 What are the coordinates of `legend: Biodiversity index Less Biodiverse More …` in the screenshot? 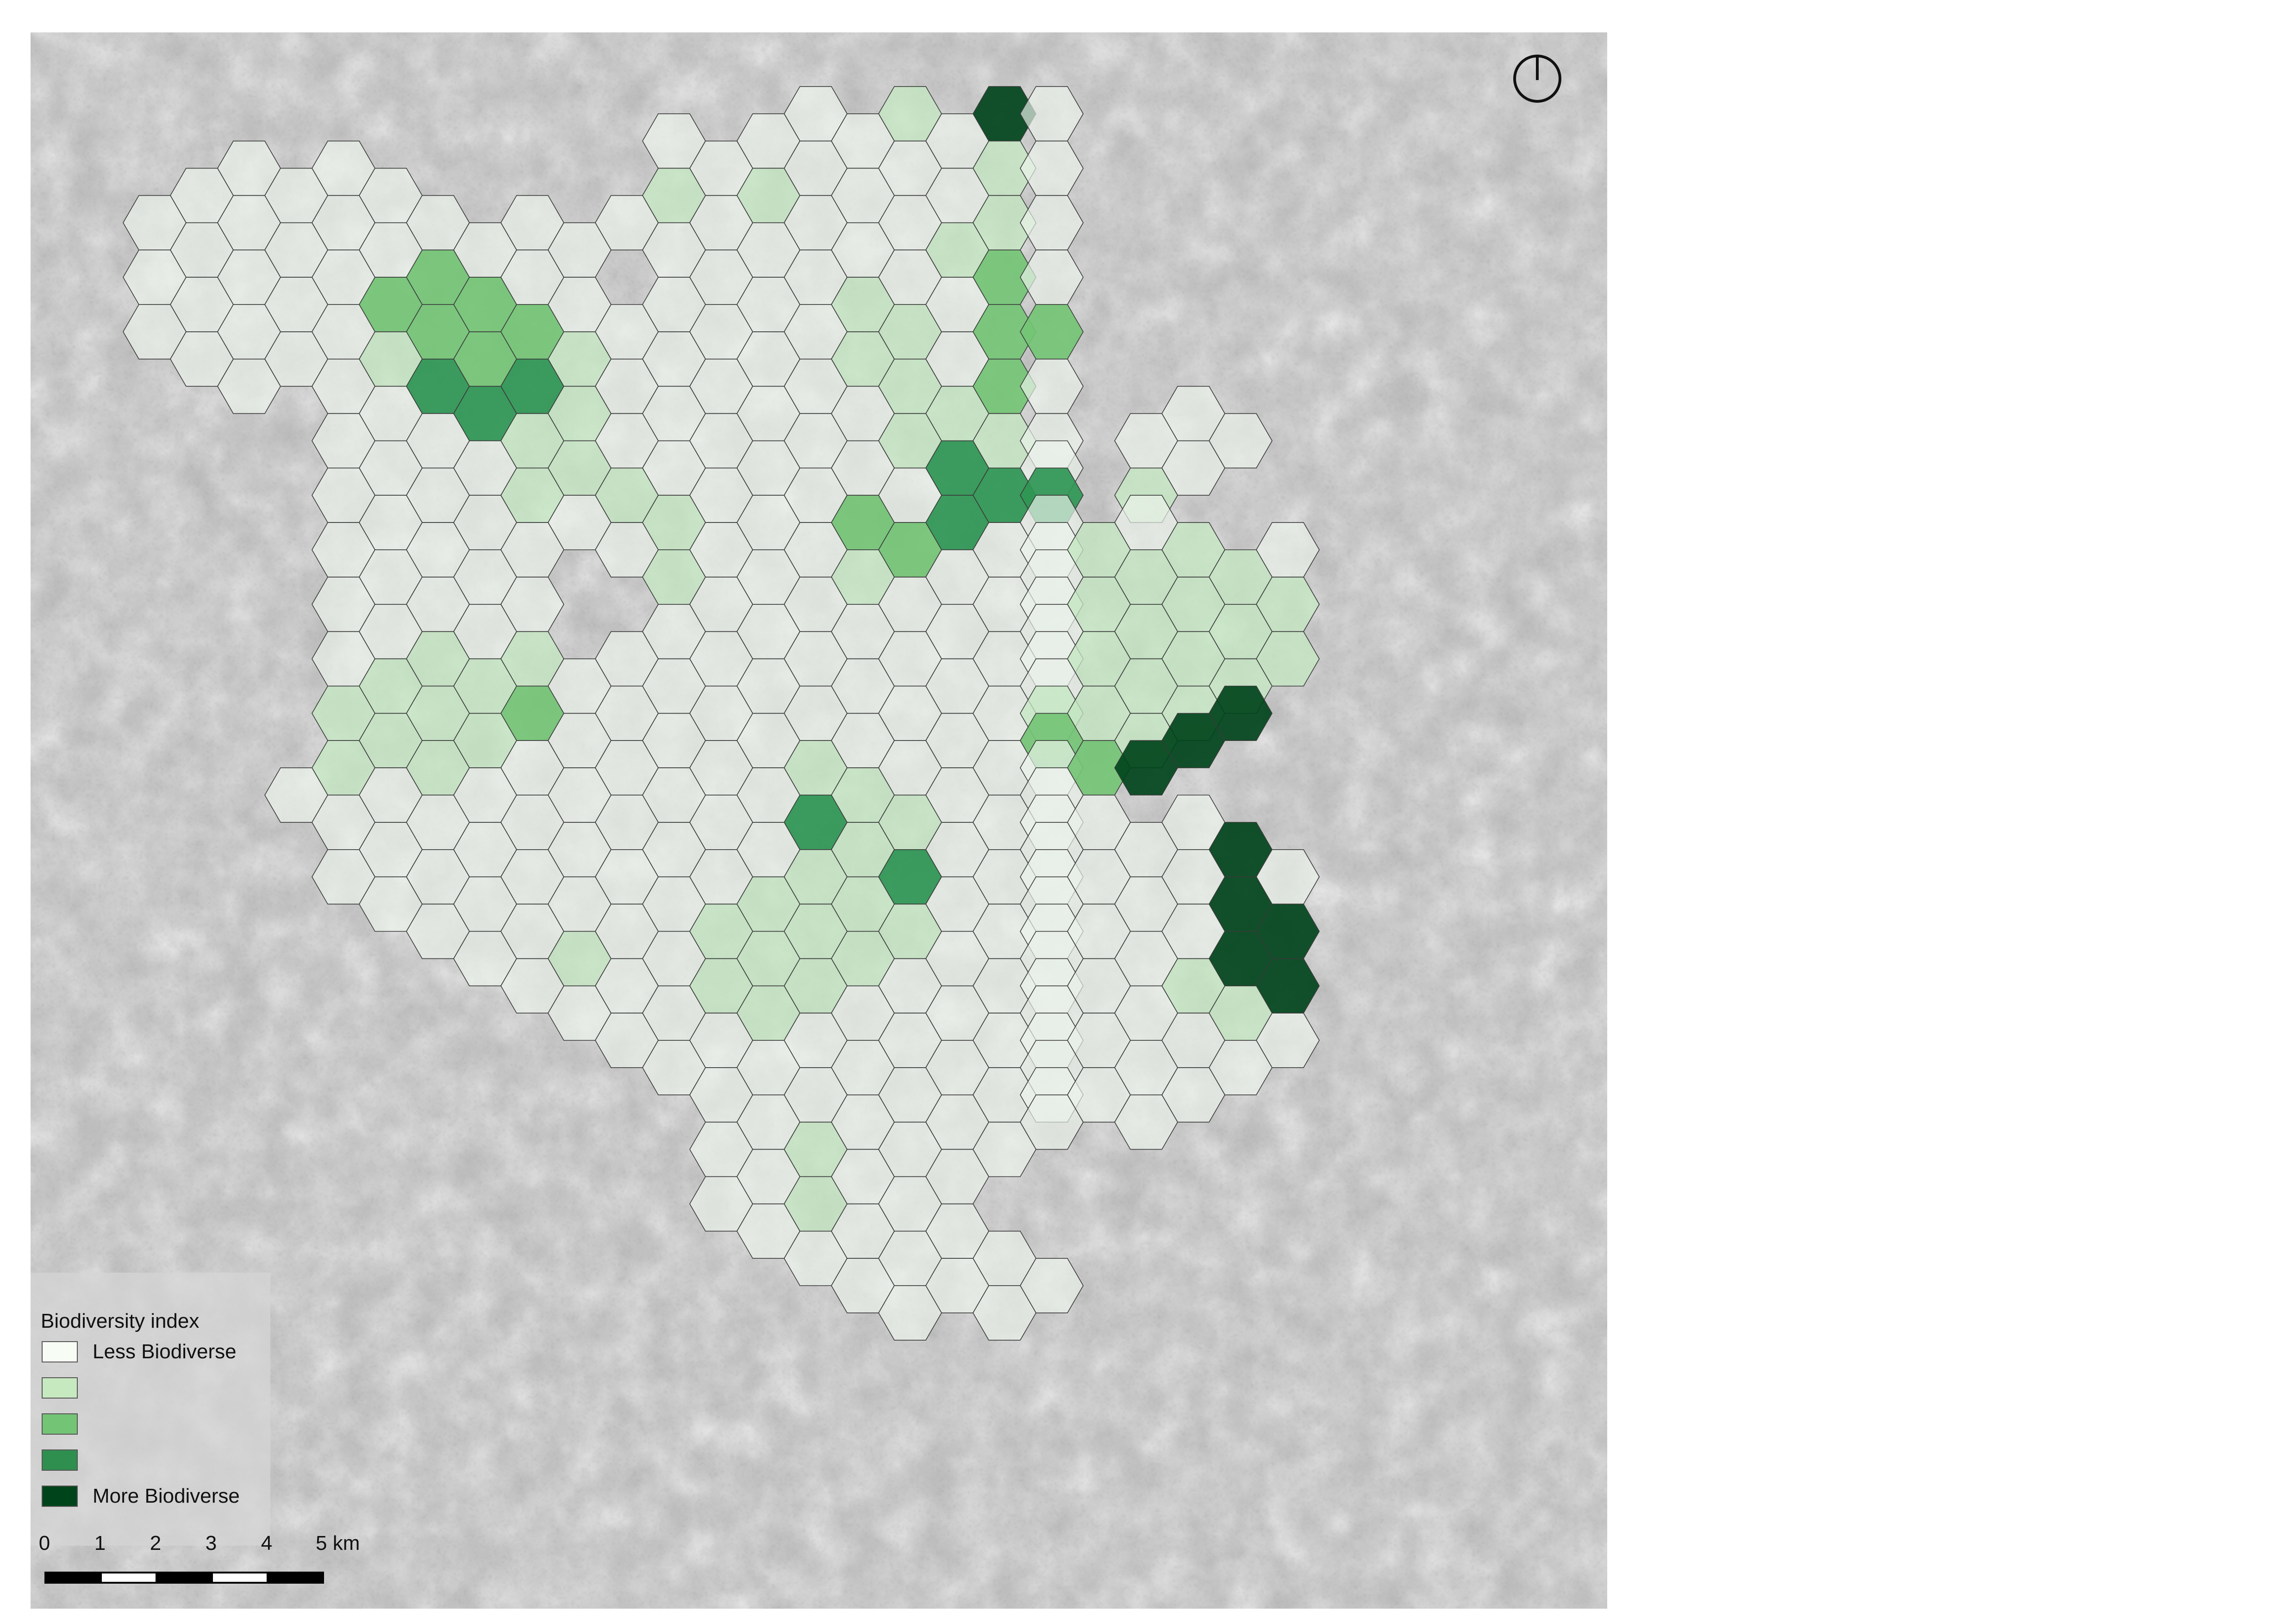 It's located at (150, 1409).